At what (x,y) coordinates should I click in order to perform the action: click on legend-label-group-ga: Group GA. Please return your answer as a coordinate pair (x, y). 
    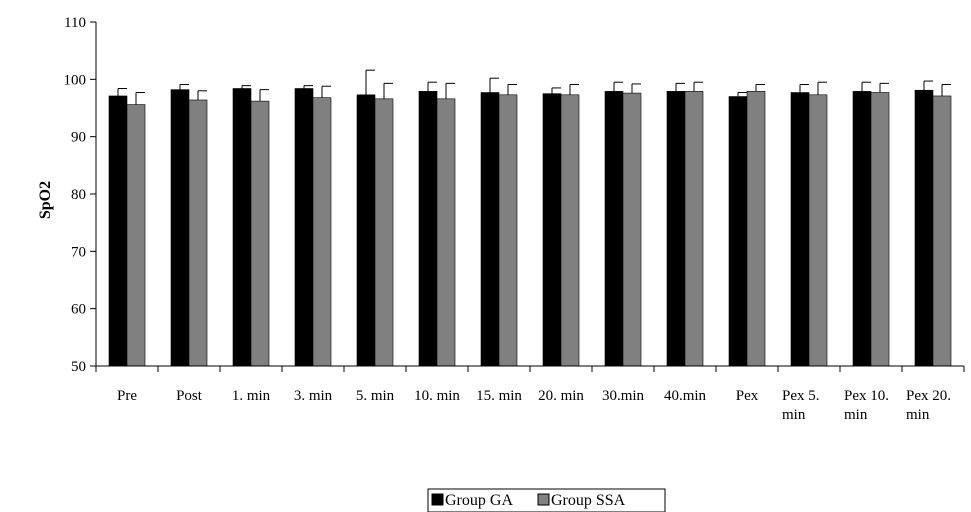
    Looking at the image, I should click on (479, 500).